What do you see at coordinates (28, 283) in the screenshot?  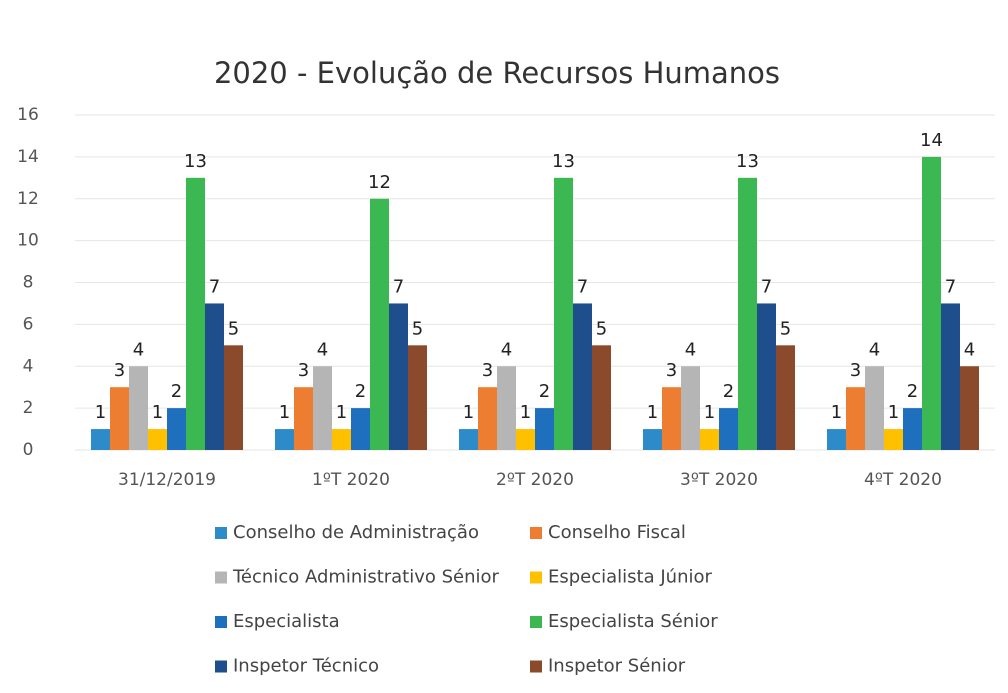 I see `y-tick-label: 8` at bounding box center [28, 283].